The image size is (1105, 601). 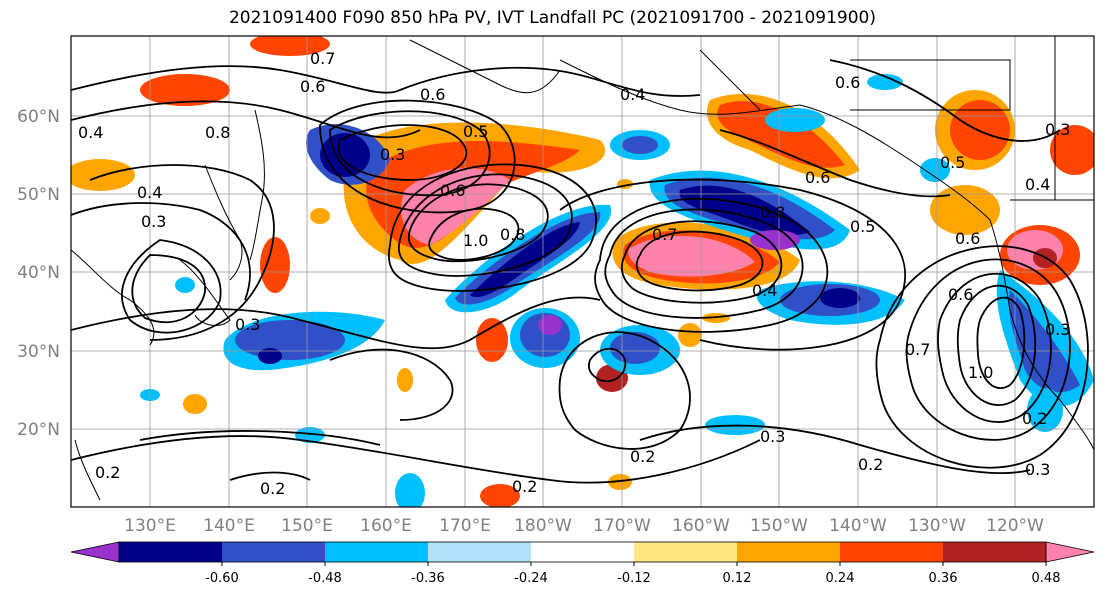 What do you see at coordinates (943, 578) in the screenshot?
I see `colorbar-tick-label: 0.36` at bounding box center [943, 578].